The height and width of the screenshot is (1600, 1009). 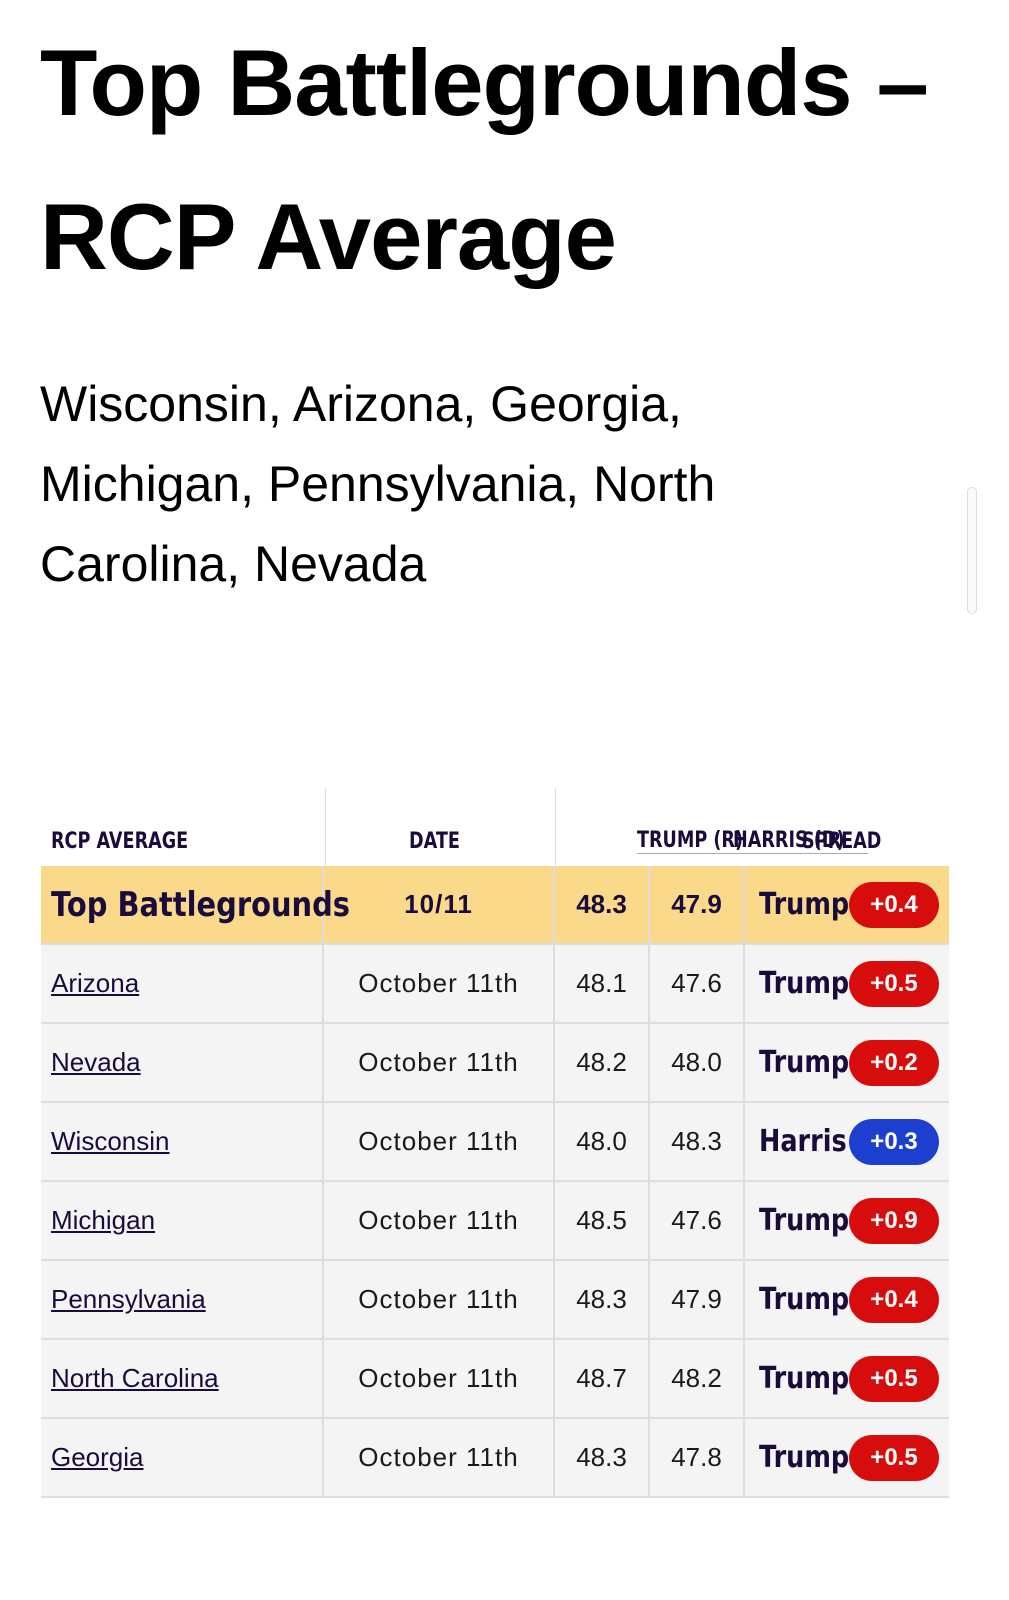 I want to click on spread: Trump +0.9, so click(x=847, y=1220).